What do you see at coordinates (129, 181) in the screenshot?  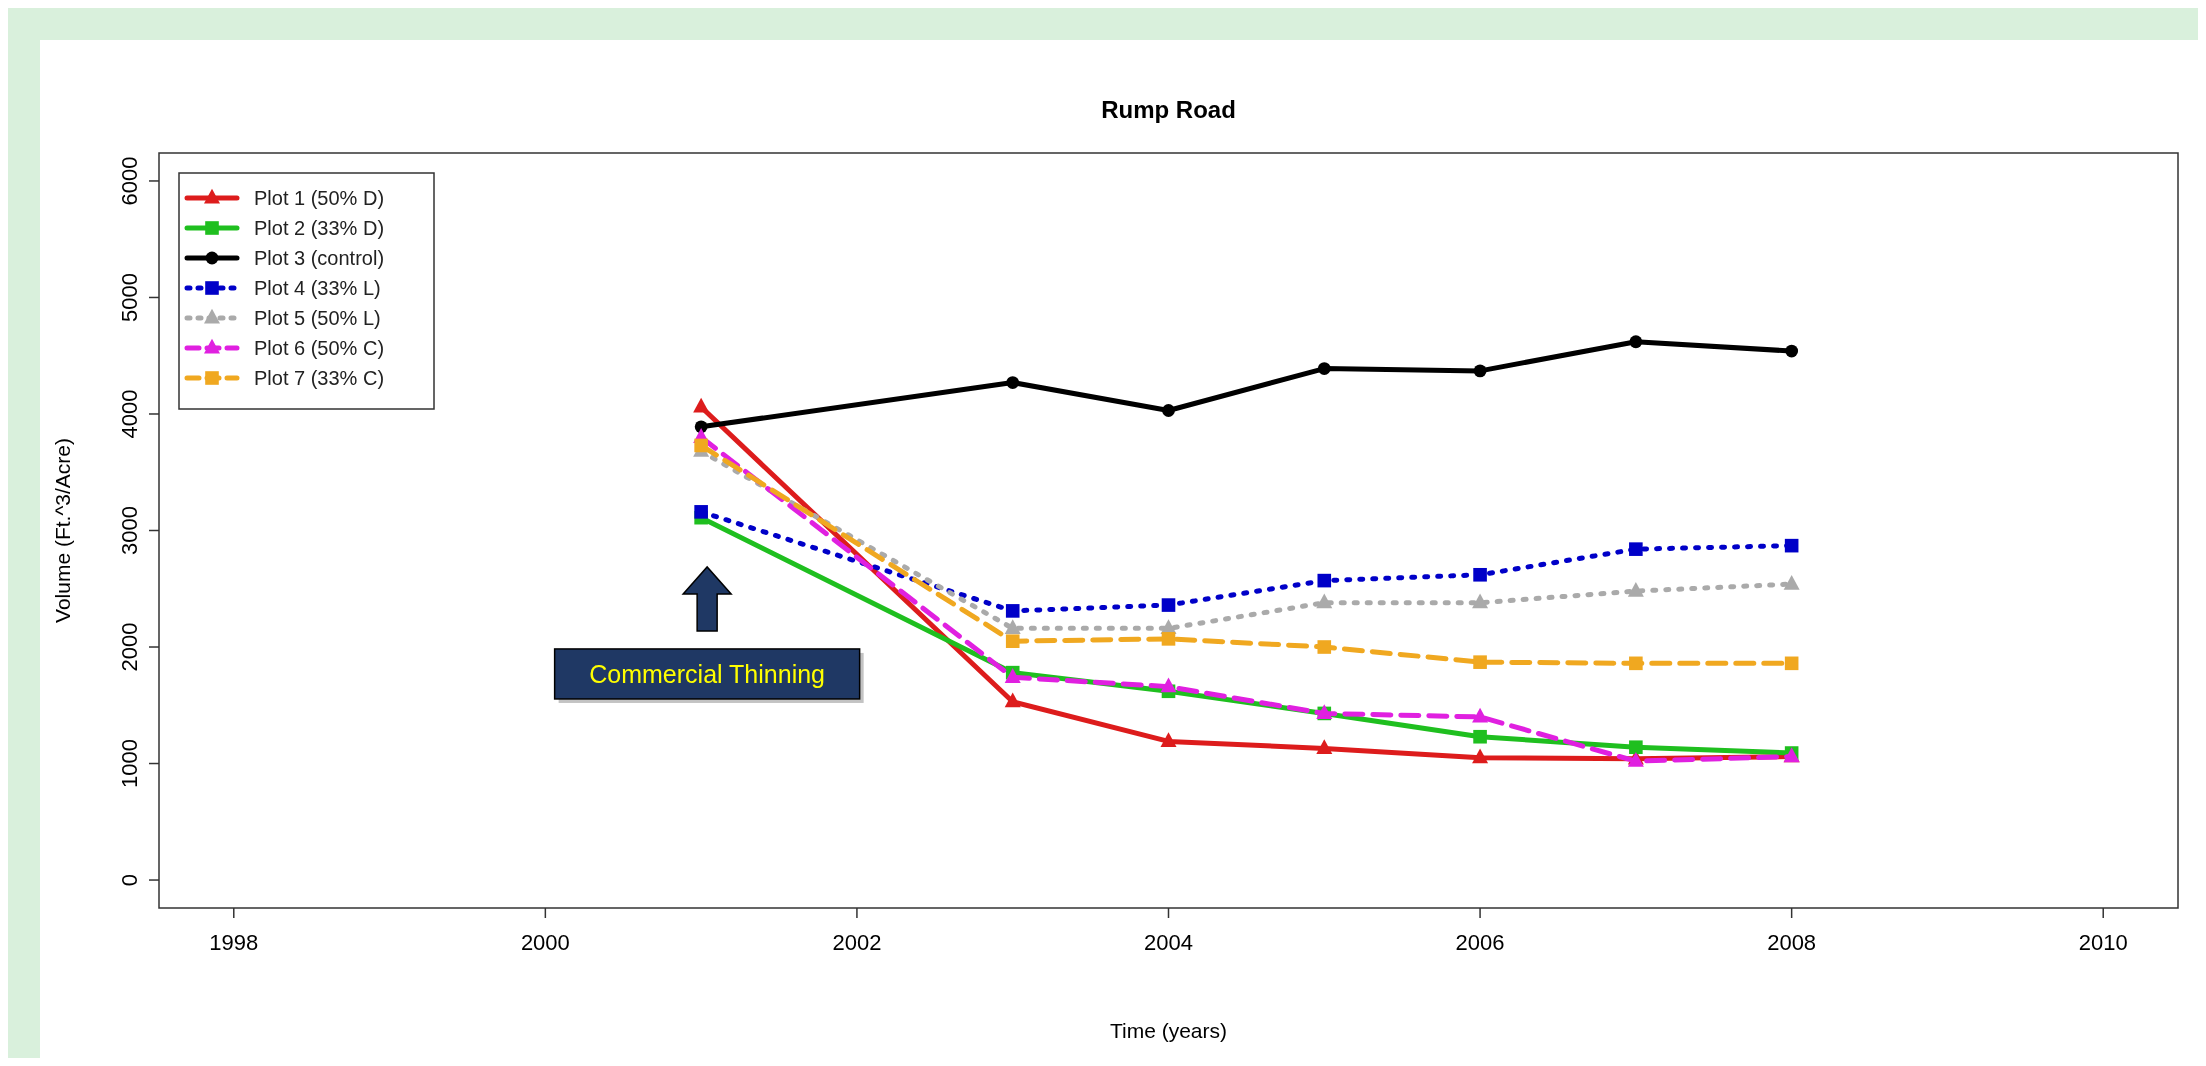 I see `y-tick-label: 6000` at bounding box center [129, 181].